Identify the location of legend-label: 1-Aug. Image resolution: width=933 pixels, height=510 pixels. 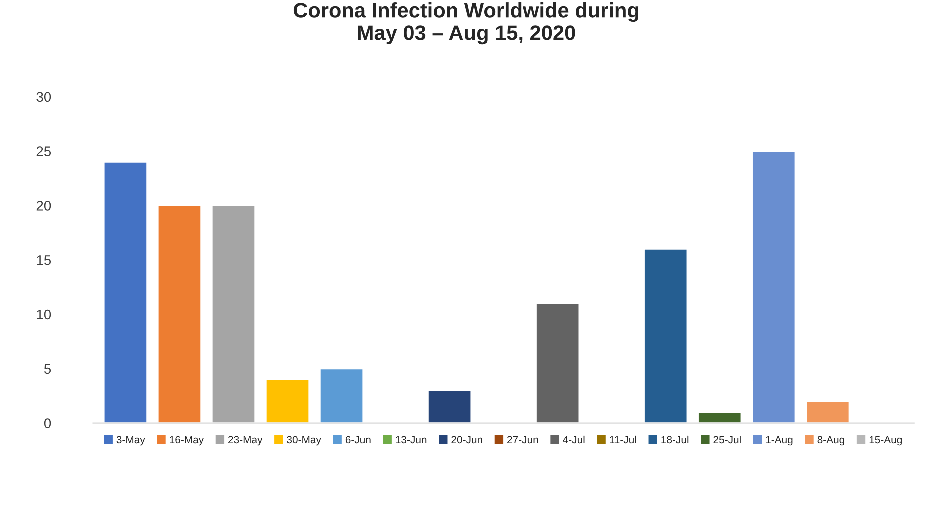
(779, 441).